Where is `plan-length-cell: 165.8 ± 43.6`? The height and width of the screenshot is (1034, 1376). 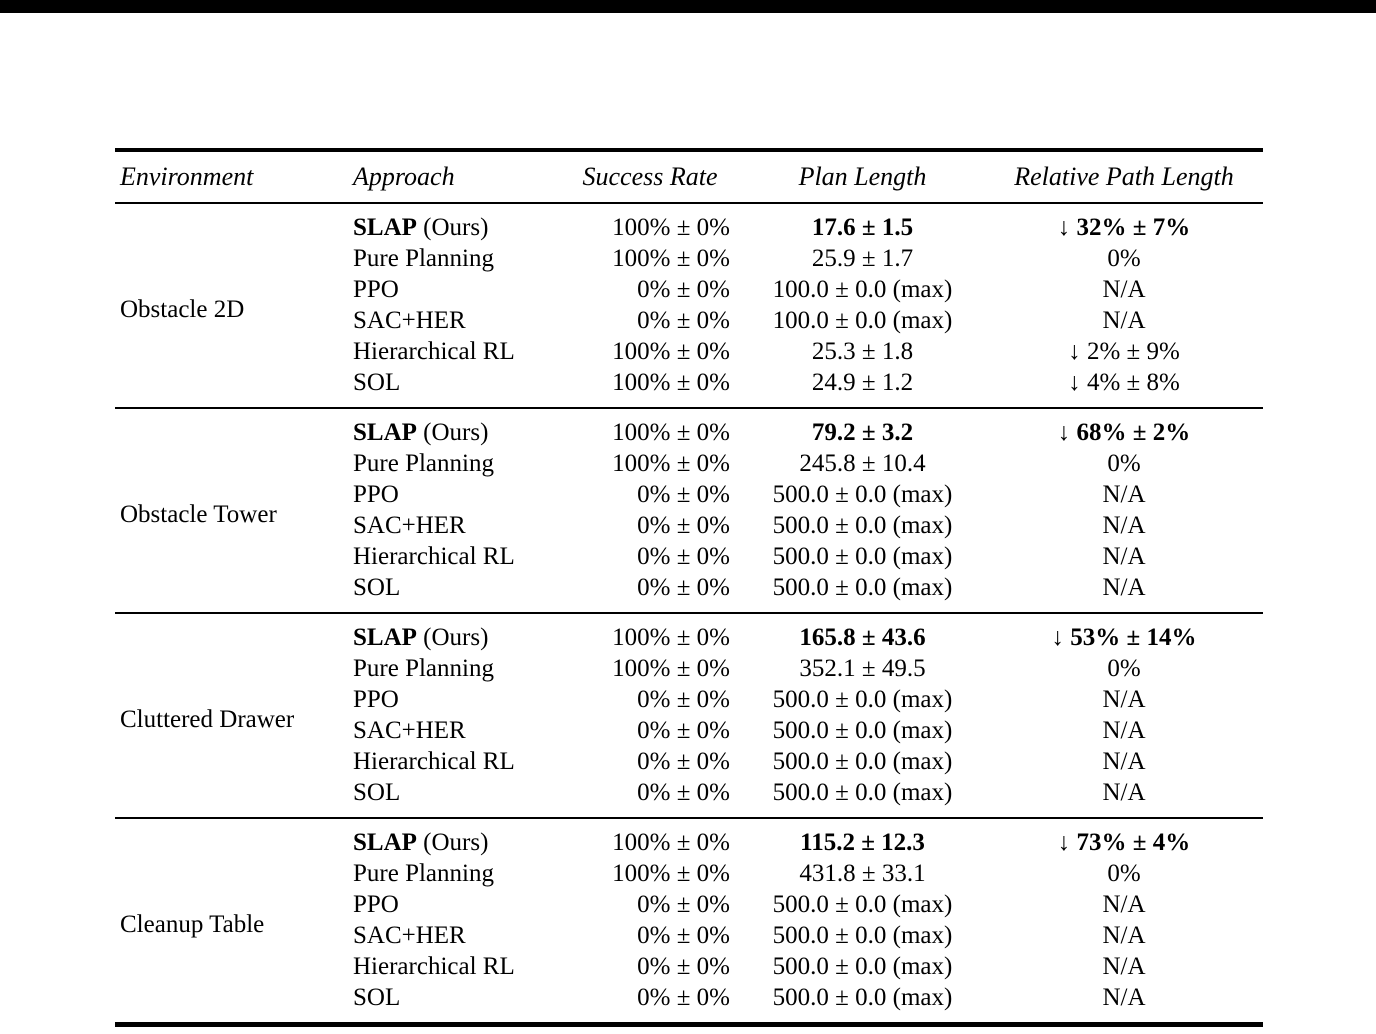
plan-length-cell: 165.8 ± 43.6 is located at coordinates (862, 632).